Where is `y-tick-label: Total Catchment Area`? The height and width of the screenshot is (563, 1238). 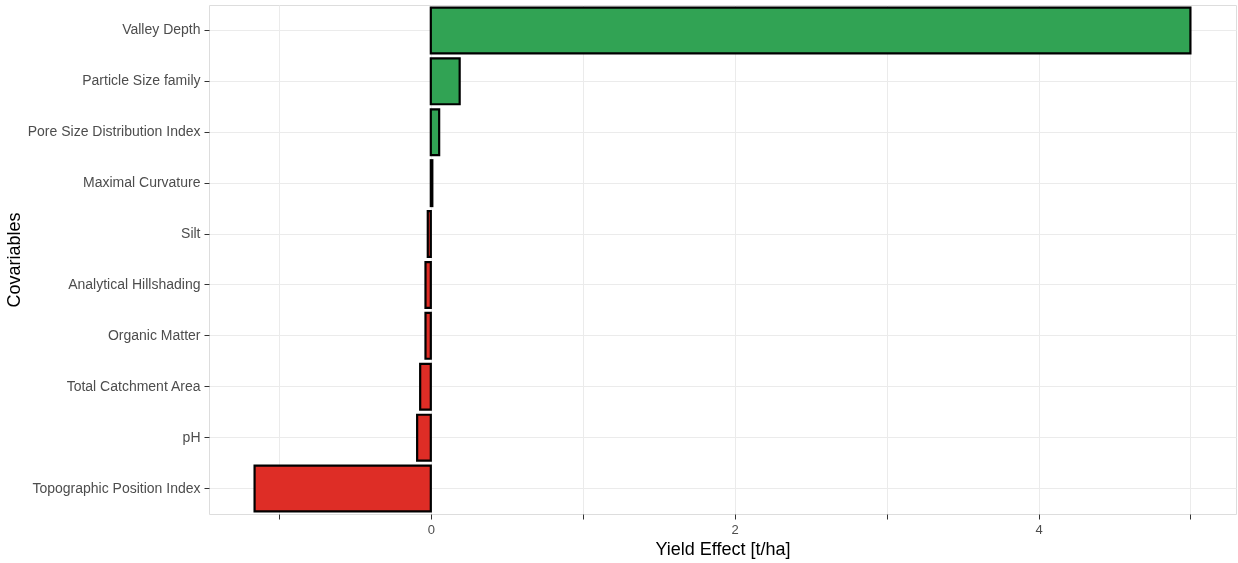
y-tick-label: Total Catchment Area is located at coordinates (133, 385).